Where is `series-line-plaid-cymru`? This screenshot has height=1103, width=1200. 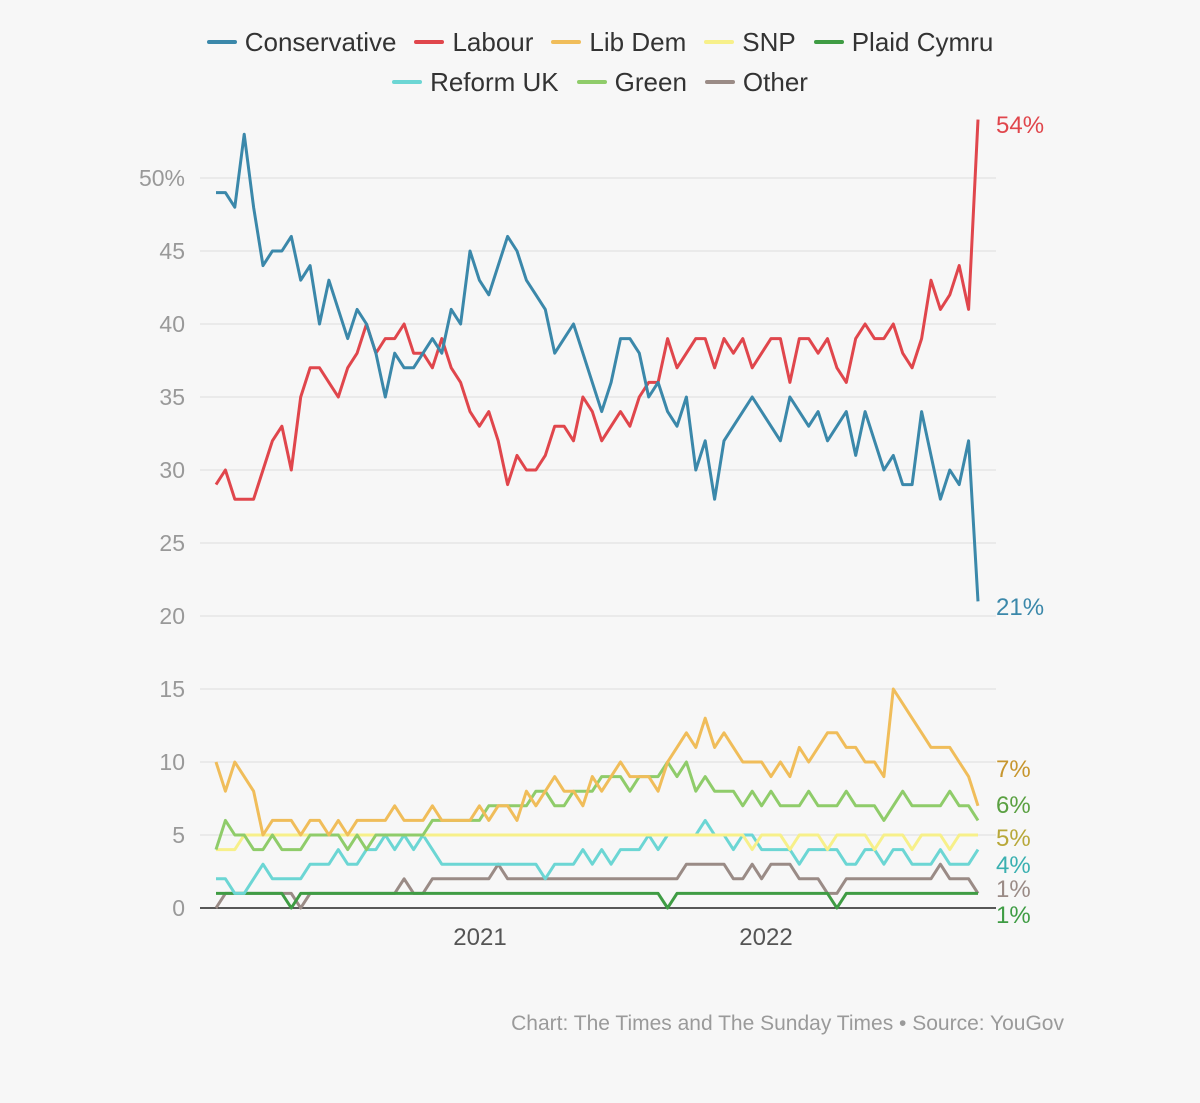 series-line-plaid-cymru is located at coordinates (597, 900).